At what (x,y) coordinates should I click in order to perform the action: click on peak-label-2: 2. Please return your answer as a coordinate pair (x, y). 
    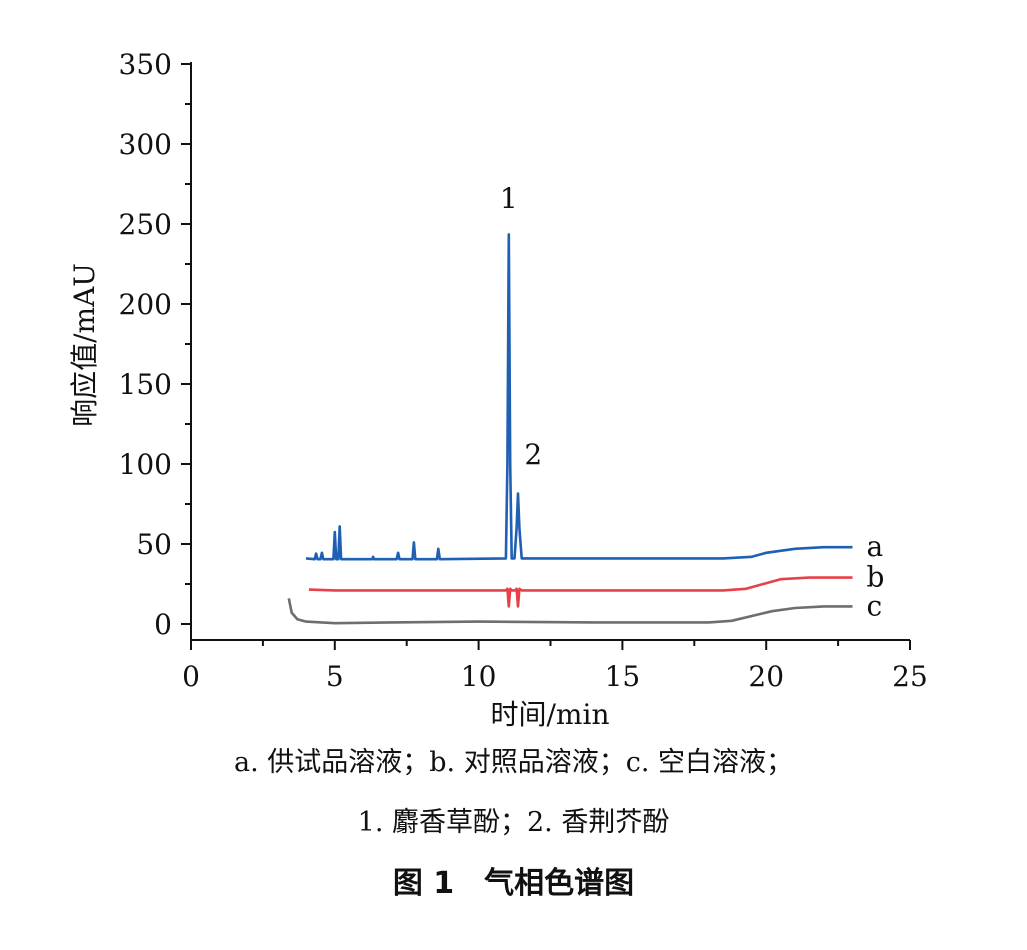
    Looking at the image, I should click on (533, 454).